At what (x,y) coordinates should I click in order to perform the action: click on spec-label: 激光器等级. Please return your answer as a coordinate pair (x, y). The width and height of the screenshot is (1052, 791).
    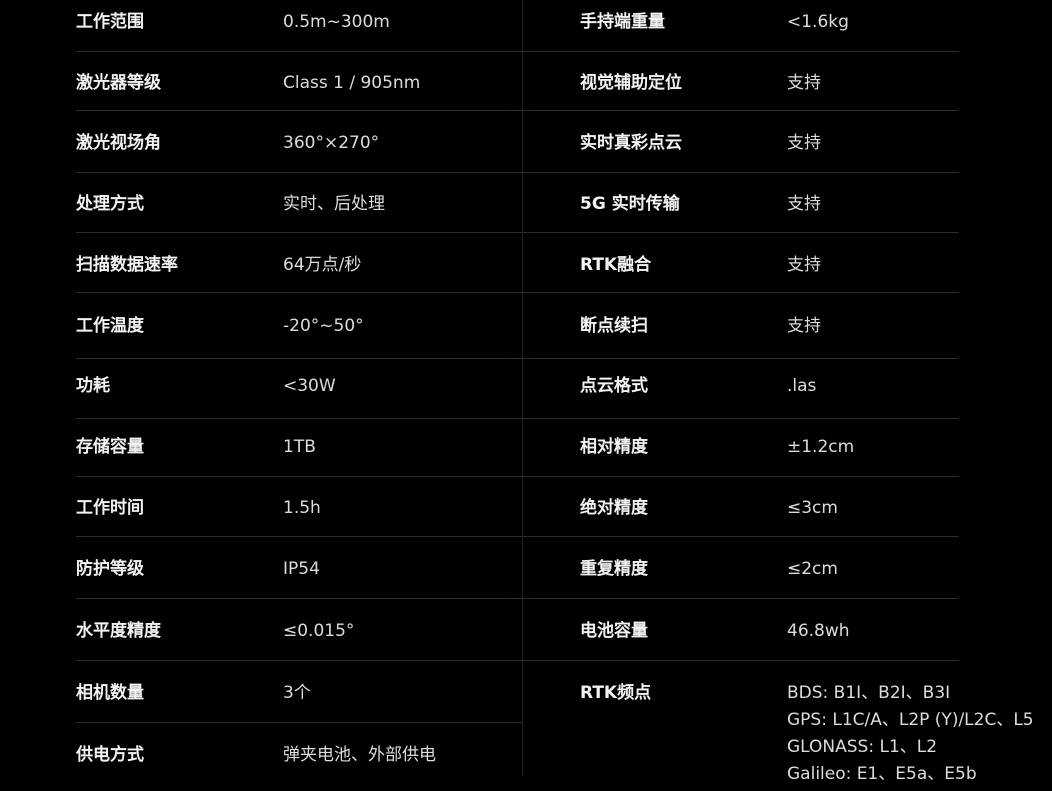
    Looking at the image, I should click on (118, 83).